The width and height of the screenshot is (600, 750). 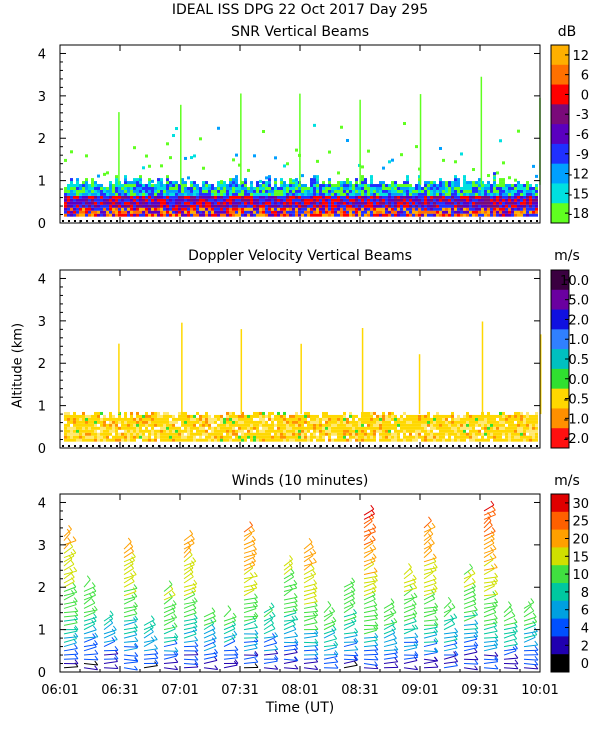 I want to click on colorbar-tick-label: -1.0, so click(x=576, y=419).